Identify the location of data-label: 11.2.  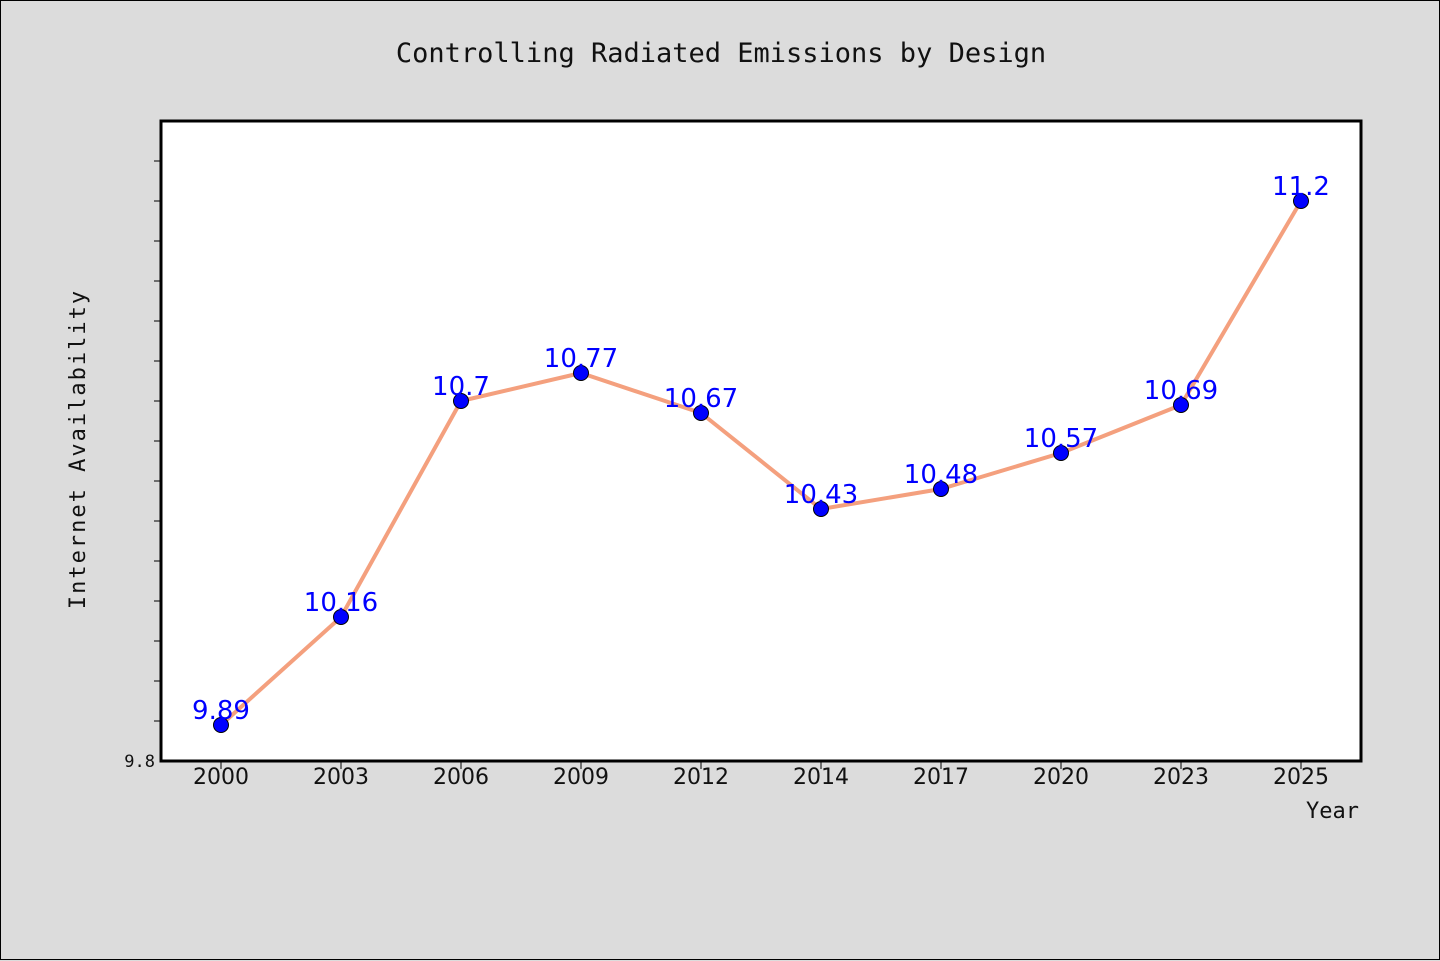
(1301, 187).